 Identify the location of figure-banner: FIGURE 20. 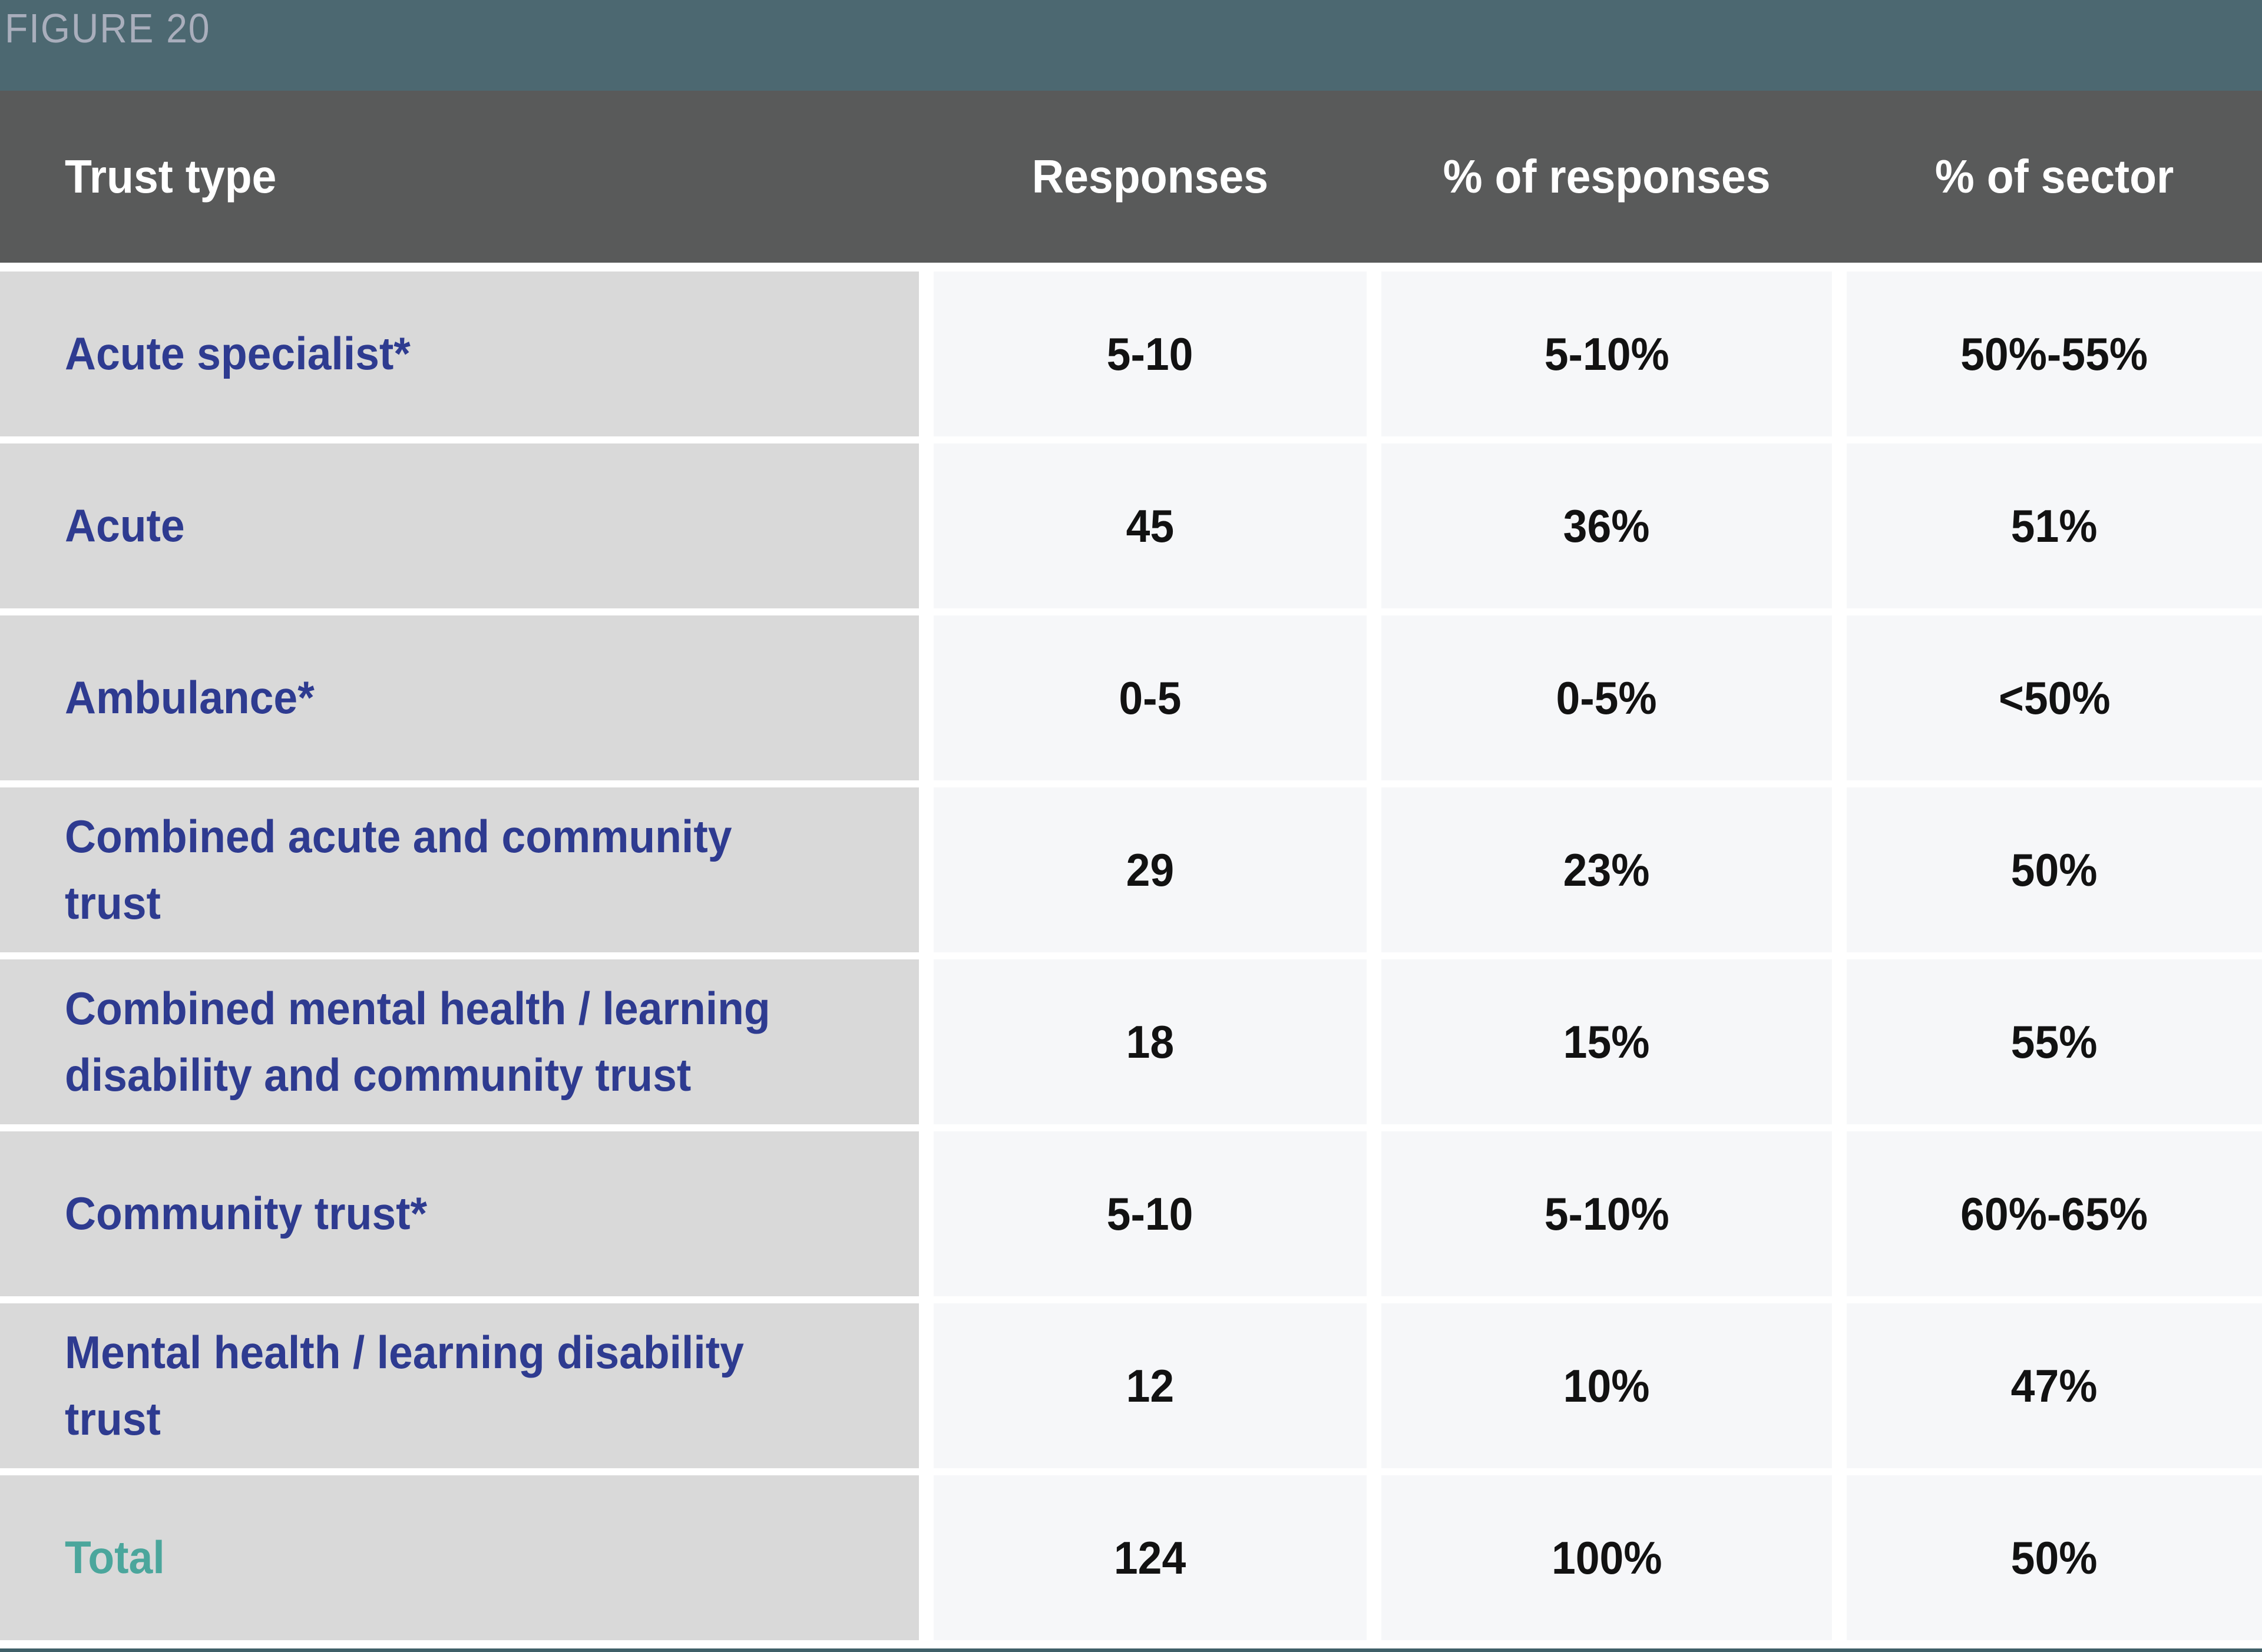
(1131, 46).